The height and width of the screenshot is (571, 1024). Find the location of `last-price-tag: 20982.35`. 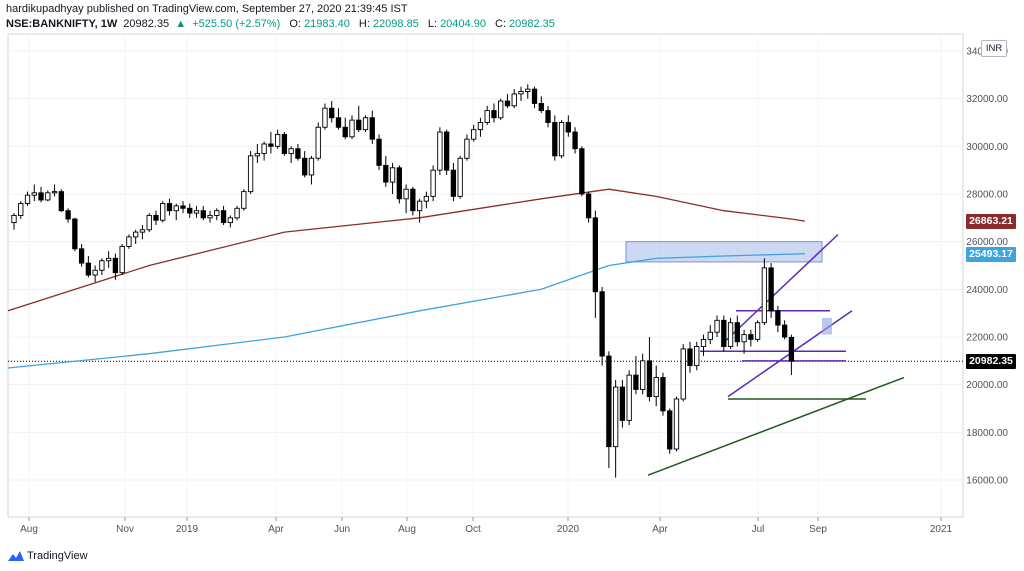

last-price-tag: 20982.35 is located at coordinates (991, 361).